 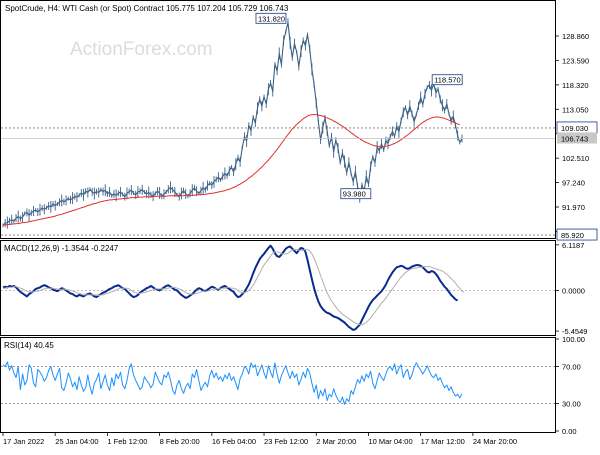 What do you see at coordinates (573, 245) in the screenshot?
I see `macd-tick-label-0: 6.1187` at bounding box center [573, 245].